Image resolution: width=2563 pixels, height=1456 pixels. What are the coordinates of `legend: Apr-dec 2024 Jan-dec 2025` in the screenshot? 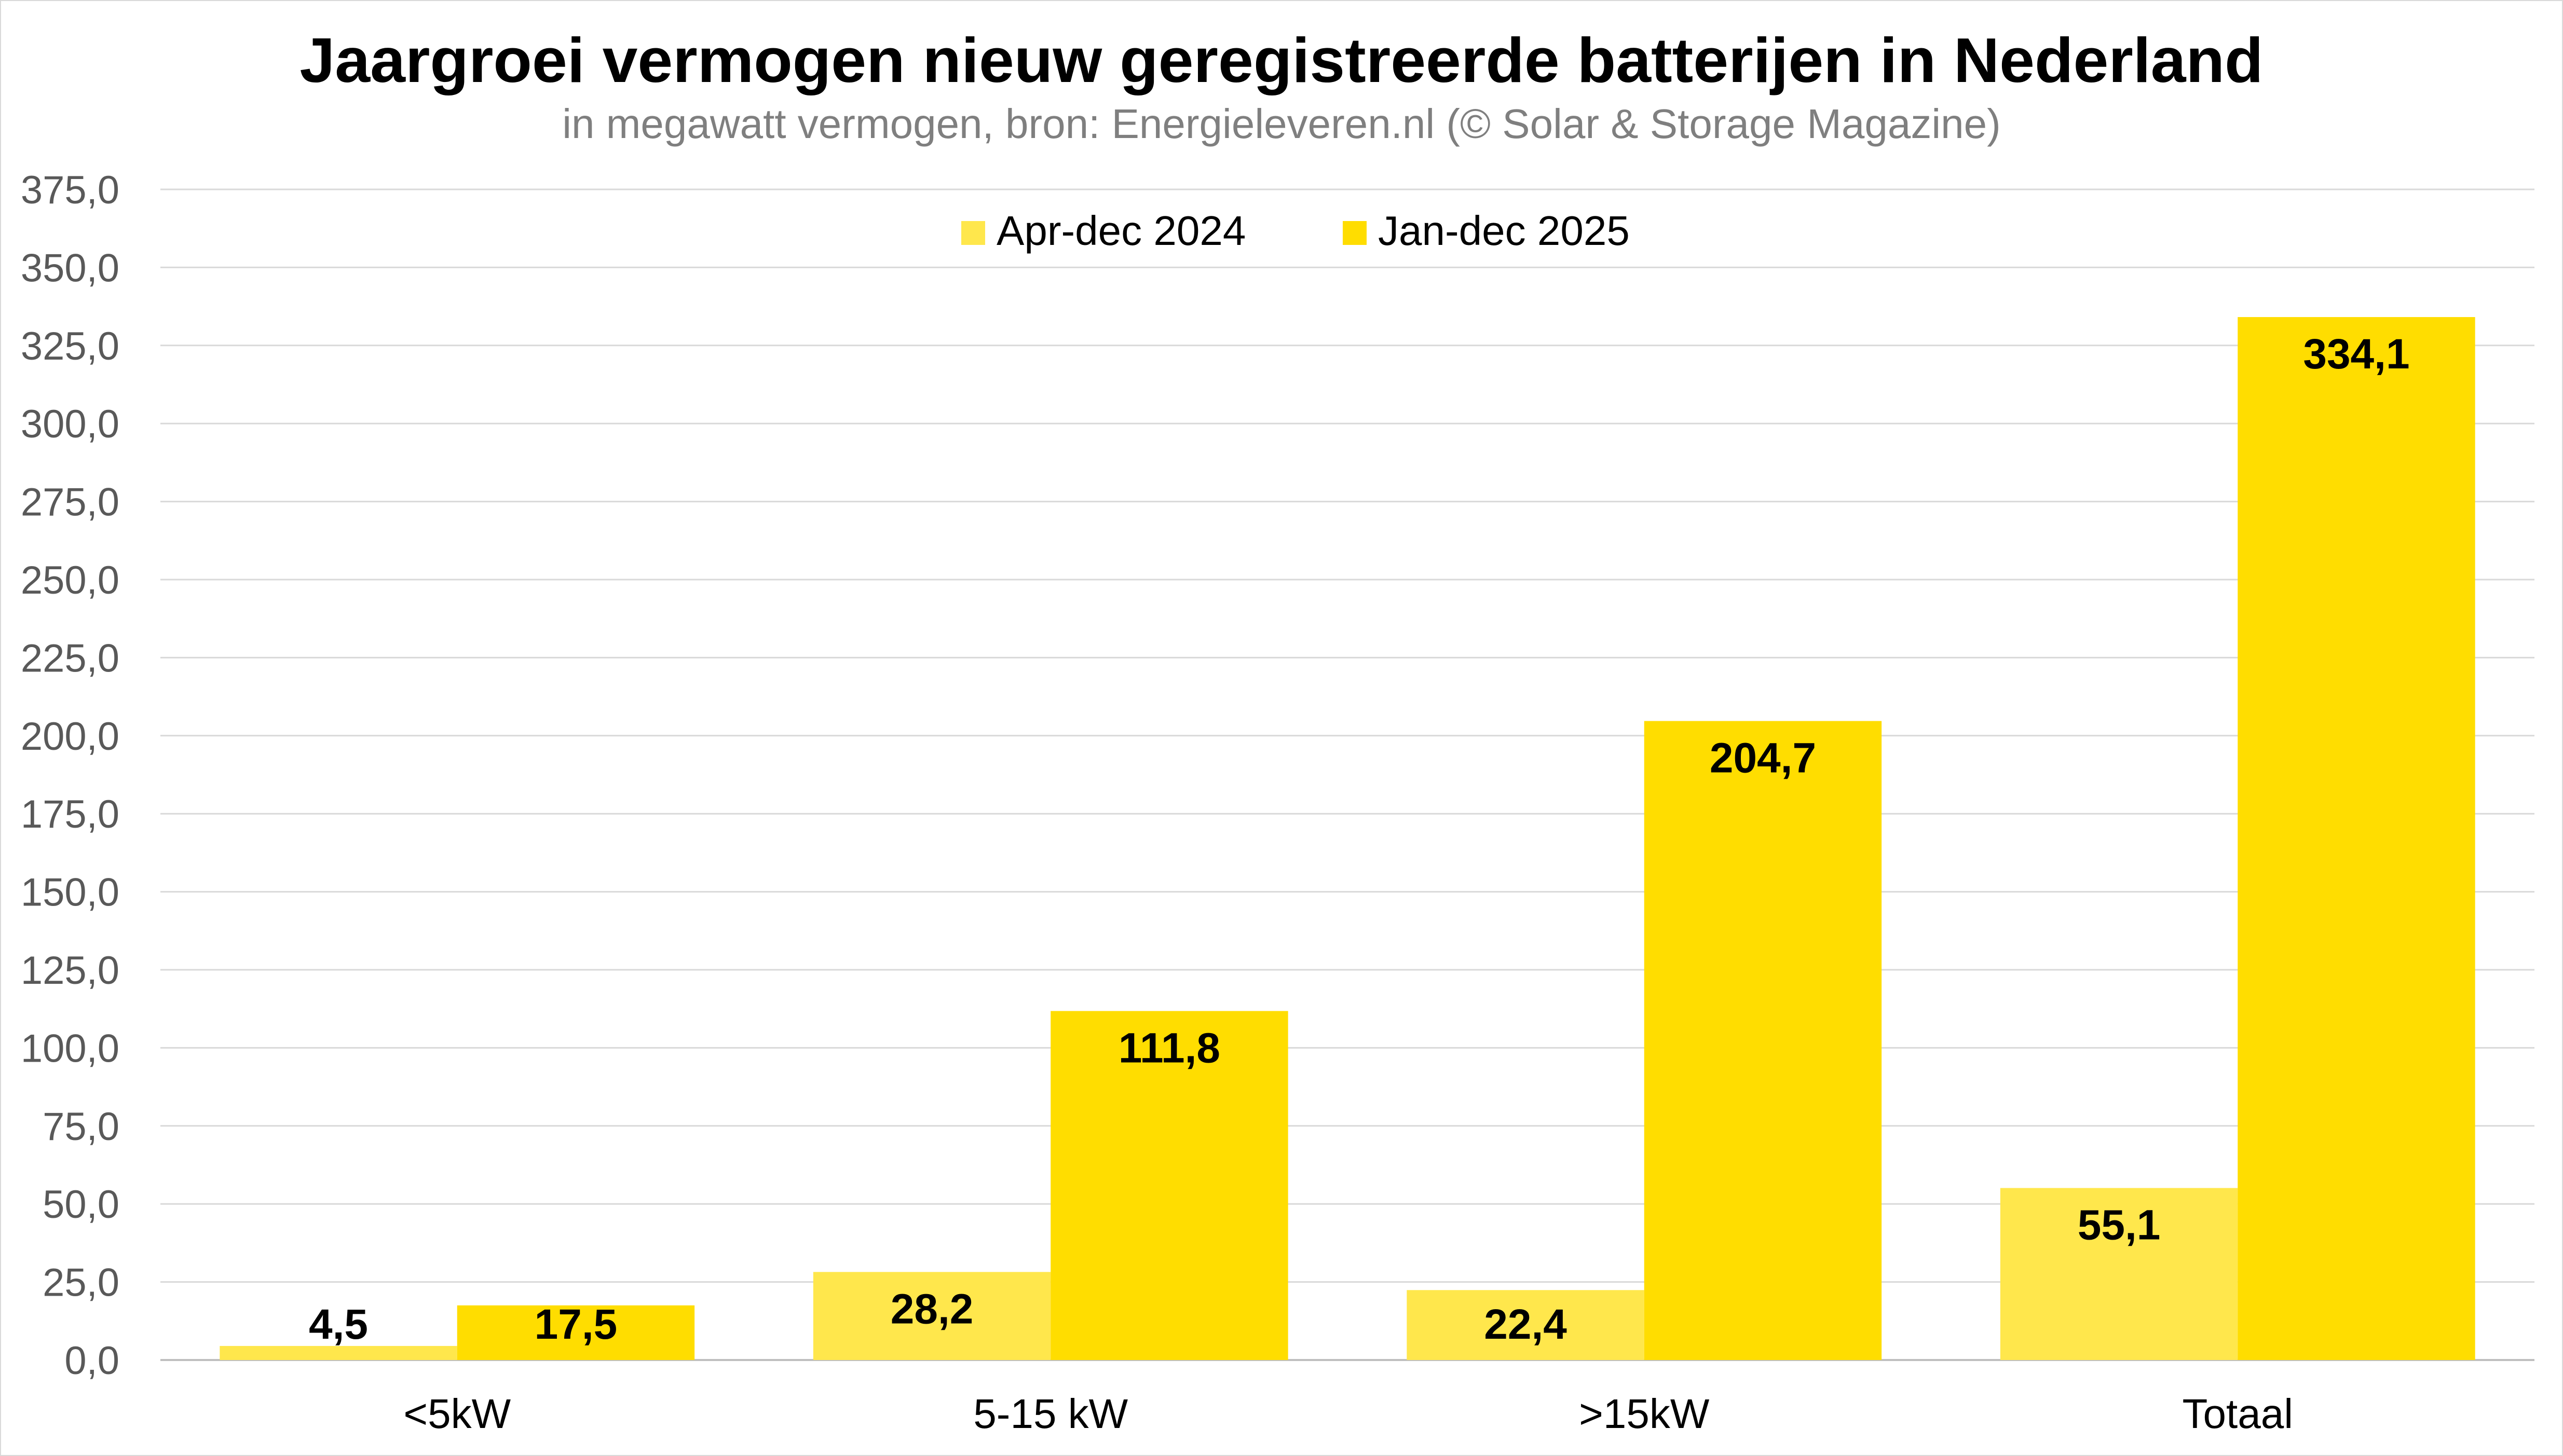 It's located at (1295, 231).